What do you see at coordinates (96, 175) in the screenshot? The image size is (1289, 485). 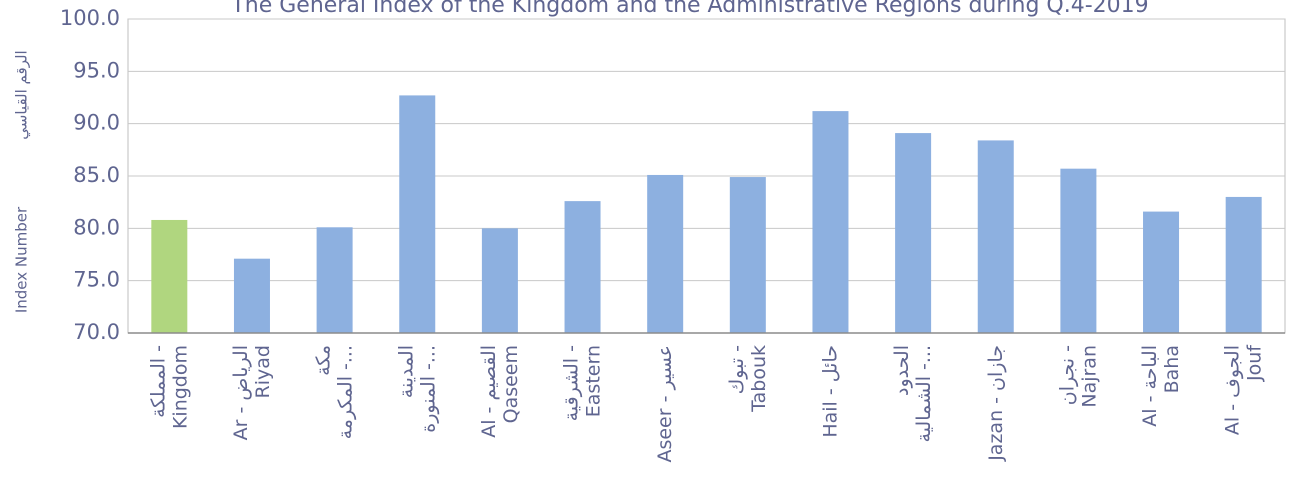 I see `y-tick-label: 85.0` at bounding box center [96, 175].